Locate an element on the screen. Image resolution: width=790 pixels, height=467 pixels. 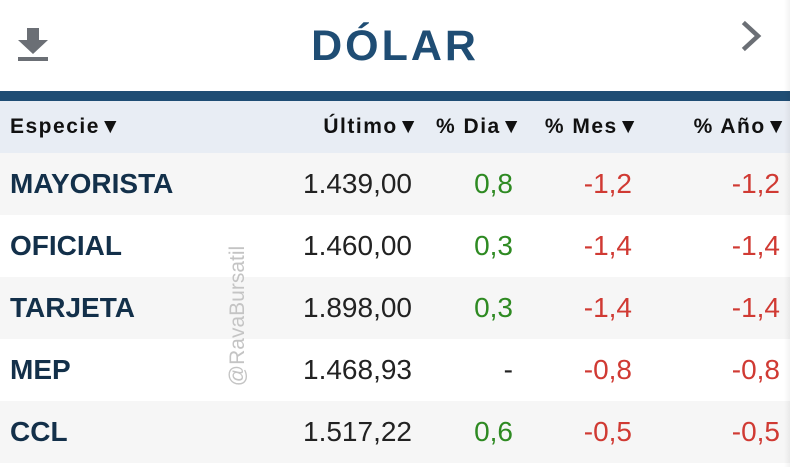
chevron-right-icon is located at coordinates (751, 36).